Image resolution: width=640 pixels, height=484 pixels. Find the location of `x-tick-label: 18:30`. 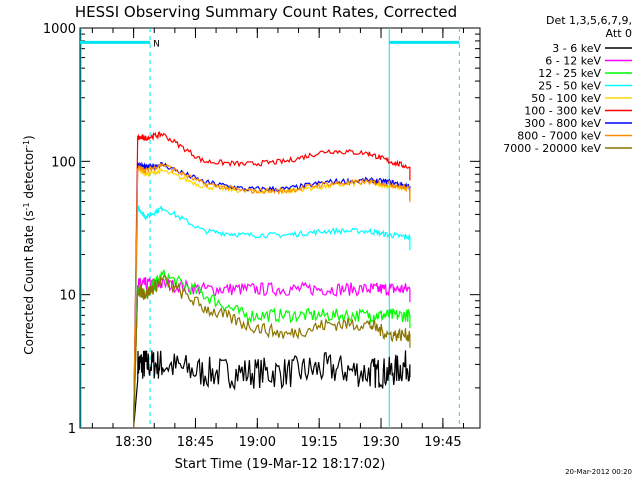

x-tick-label: 18:30 is located at coordinates (133, 442).